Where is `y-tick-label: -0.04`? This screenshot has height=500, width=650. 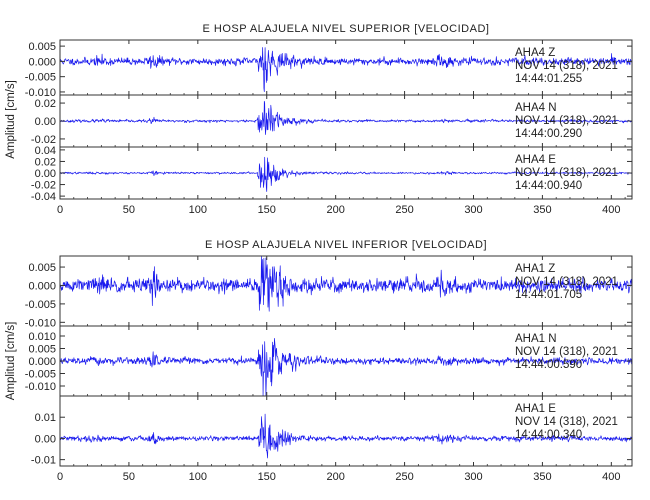
y-tick-label: -0.04 is located at coordinates (43, 197).